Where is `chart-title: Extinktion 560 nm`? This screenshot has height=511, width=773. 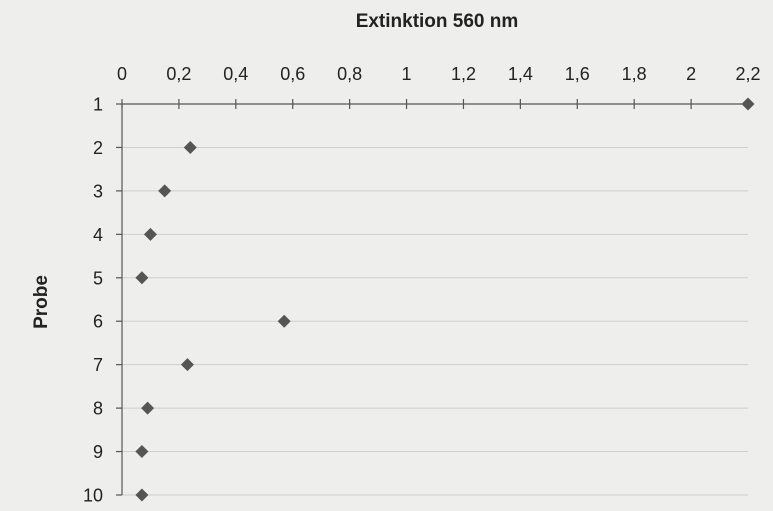 chart-title: Extinktion 560 nm is located at coordinates (437, 21).